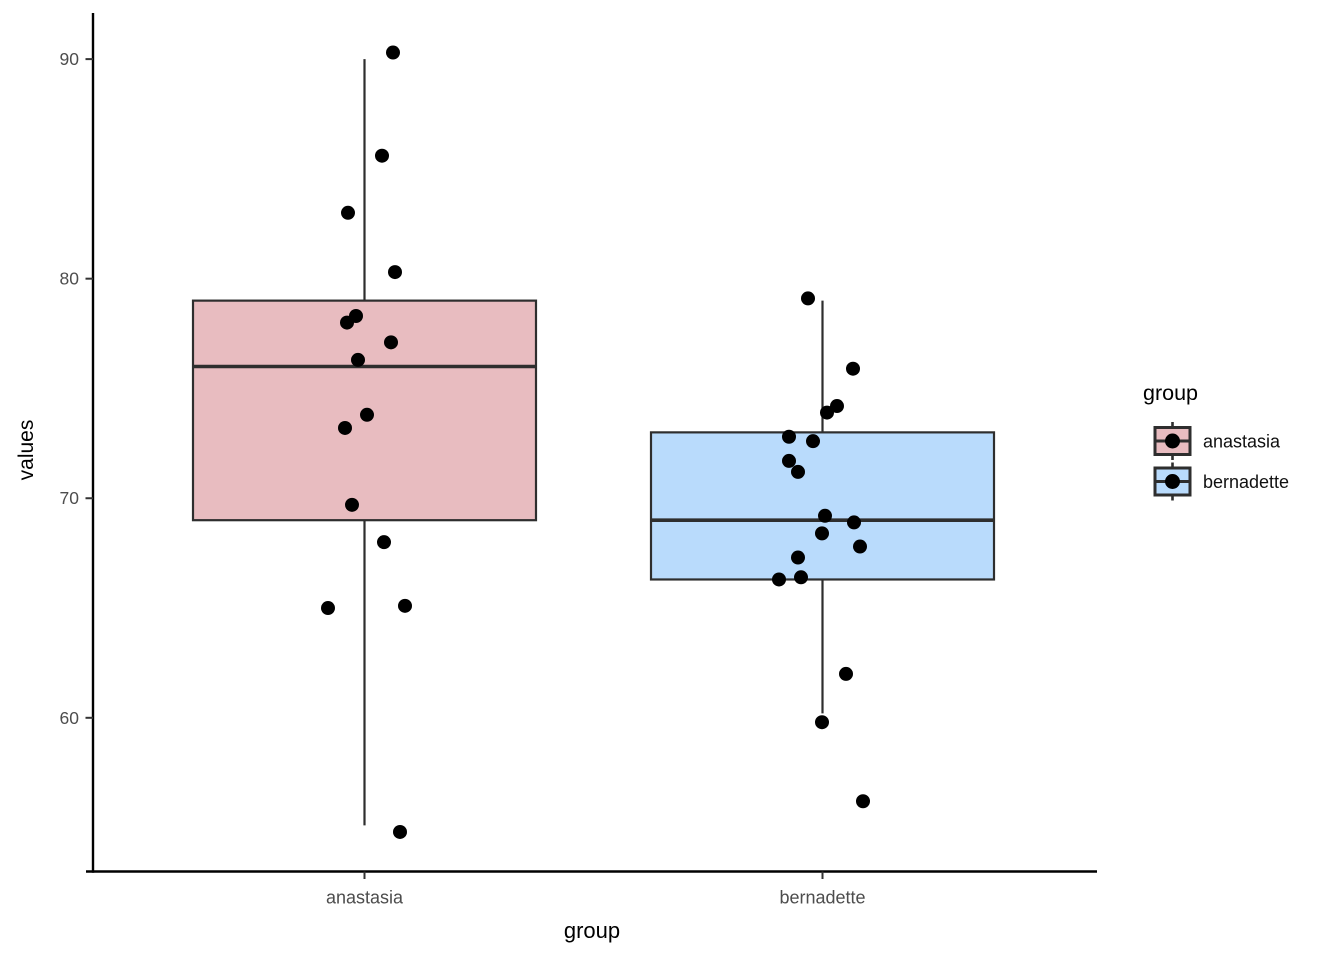 This screenshot has height=960, width=1344. What do you see at coordinates (70, 498) in the screenshot?
I see `y-tick-label: 70` at bounding box center [70, 498].